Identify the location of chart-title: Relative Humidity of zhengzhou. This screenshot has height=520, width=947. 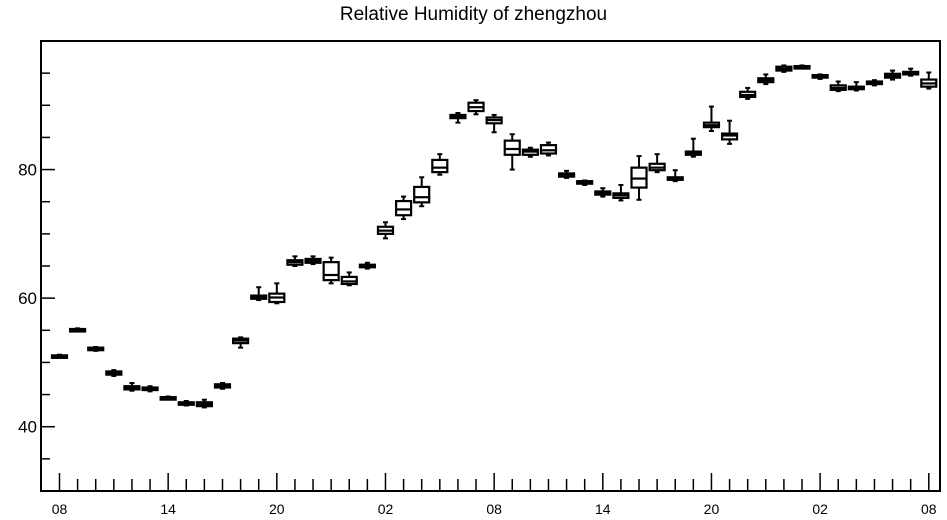
(473, 14).